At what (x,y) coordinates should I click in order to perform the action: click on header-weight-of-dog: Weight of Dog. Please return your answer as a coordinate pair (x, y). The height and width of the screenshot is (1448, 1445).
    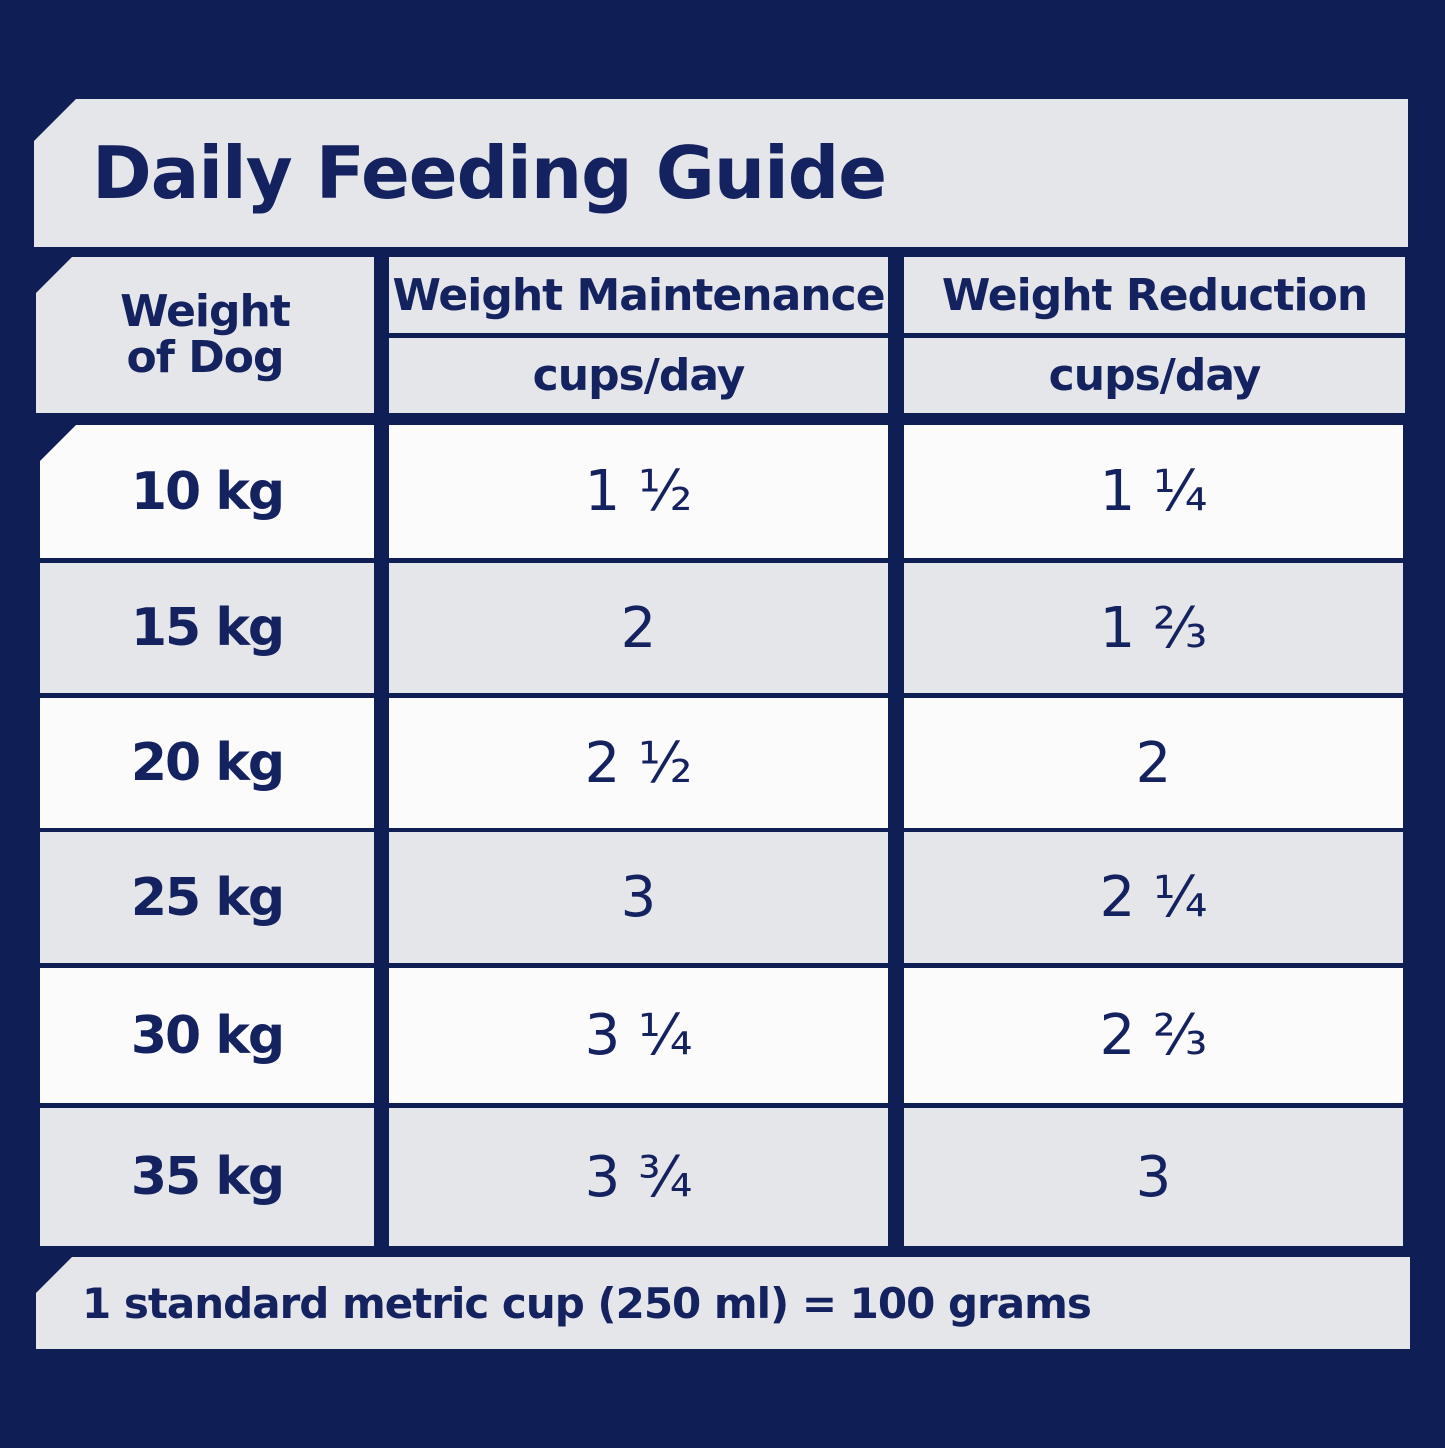
    Looking at the image, I should click on (205, 335).